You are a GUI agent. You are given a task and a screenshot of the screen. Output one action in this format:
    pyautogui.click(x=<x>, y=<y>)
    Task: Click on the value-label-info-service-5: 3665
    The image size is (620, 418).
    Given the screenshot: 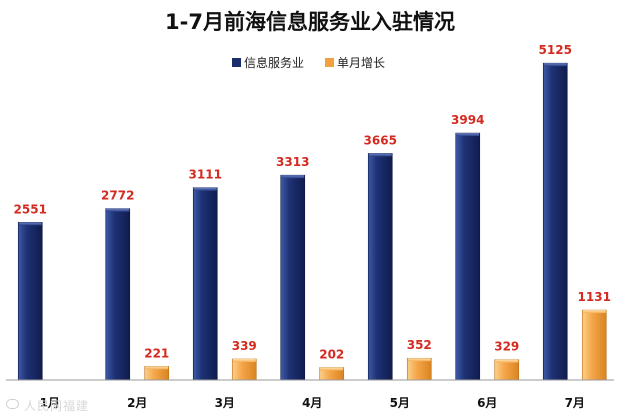 What is the action you would take?
    pyautogui.click(x=380, y=140)
    